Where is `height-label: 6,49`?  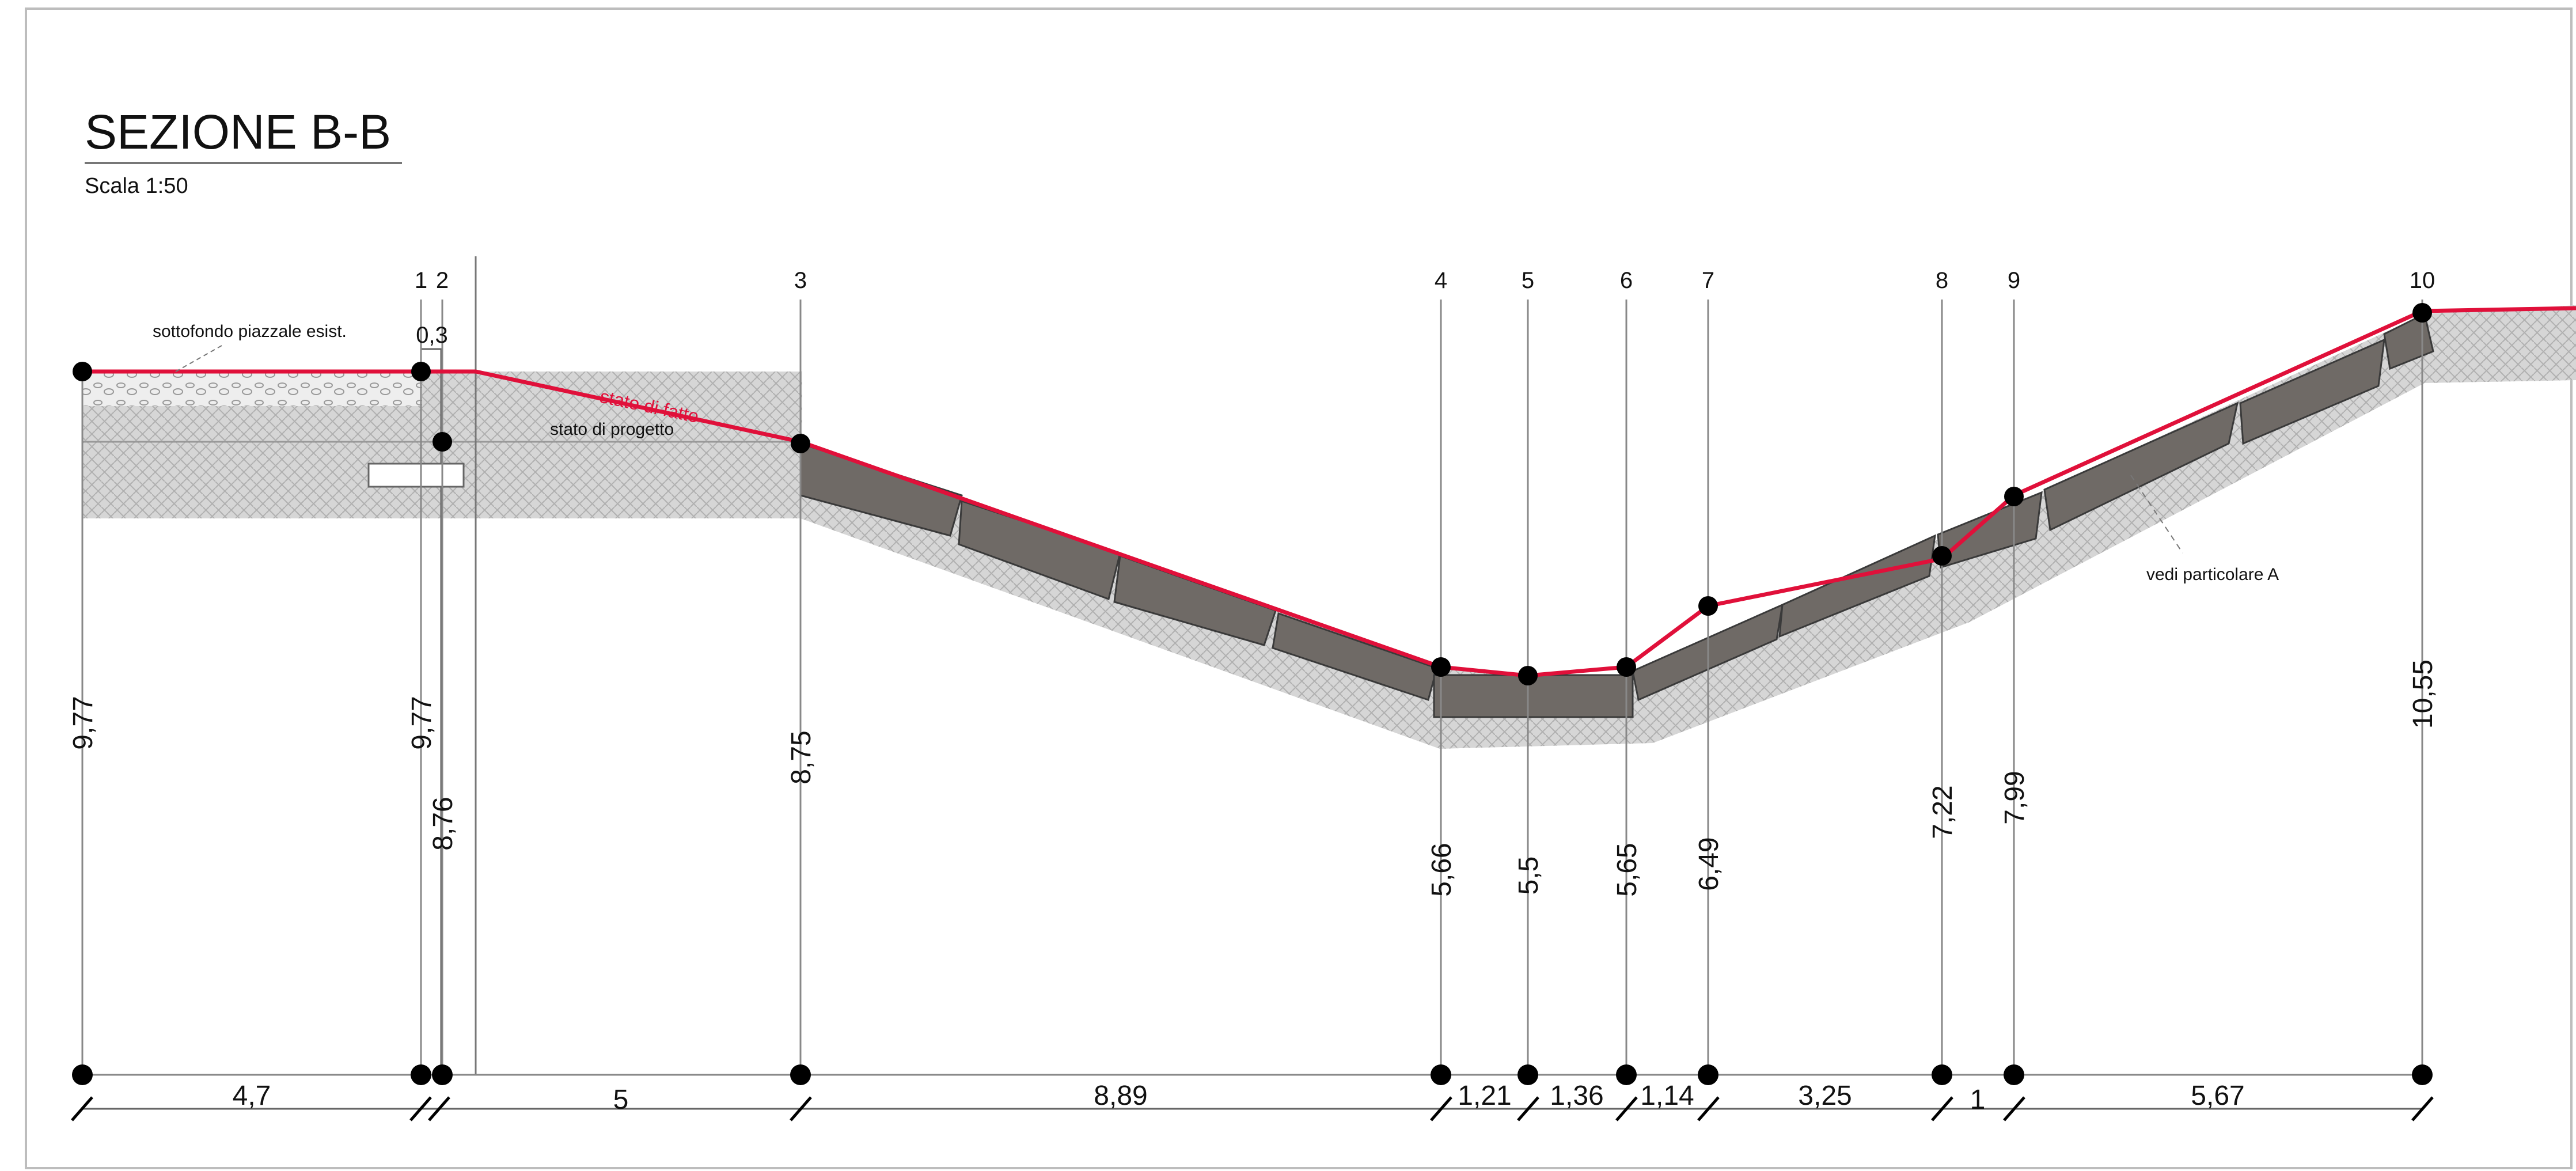
height-label: 6,49 is located at coordinates (1709, 863).